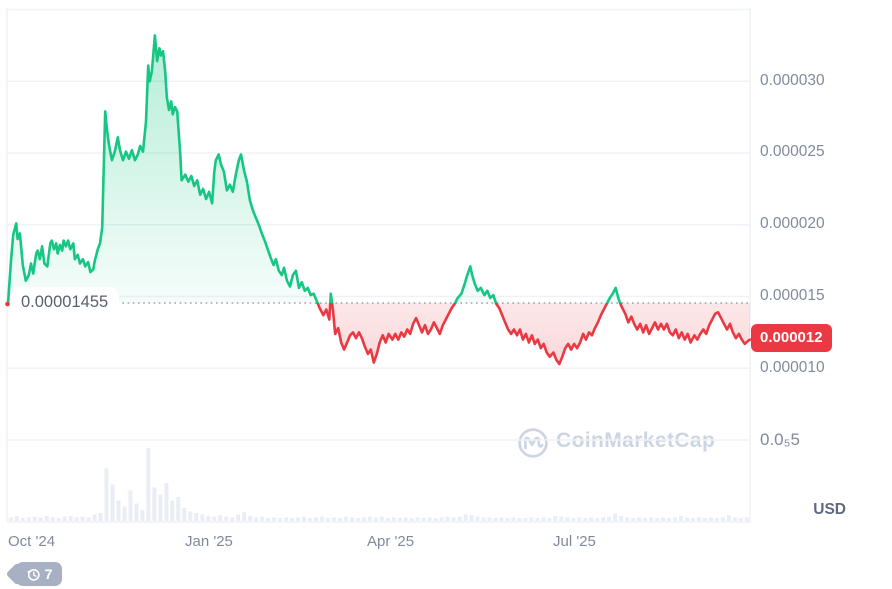 This screenshot has width=892, height=589. I want to click on y-axis-tick-label: 0.0₅5, so click(780, 439).